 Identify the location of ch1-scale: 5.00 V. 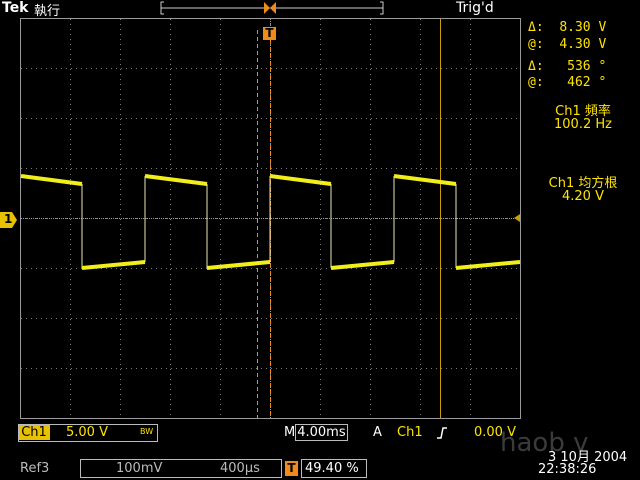
(87, 432).